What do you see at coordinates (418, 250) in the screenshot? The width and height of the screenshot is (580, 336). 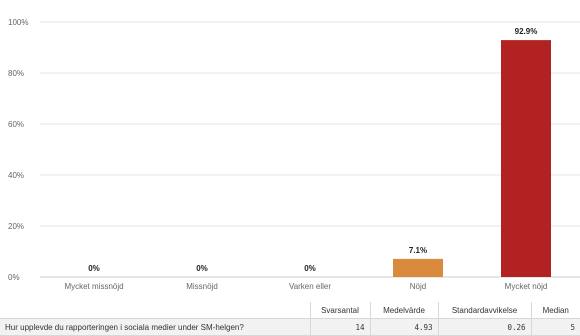 I see `value-label: 7.1%` at bounding box center [418, 250].